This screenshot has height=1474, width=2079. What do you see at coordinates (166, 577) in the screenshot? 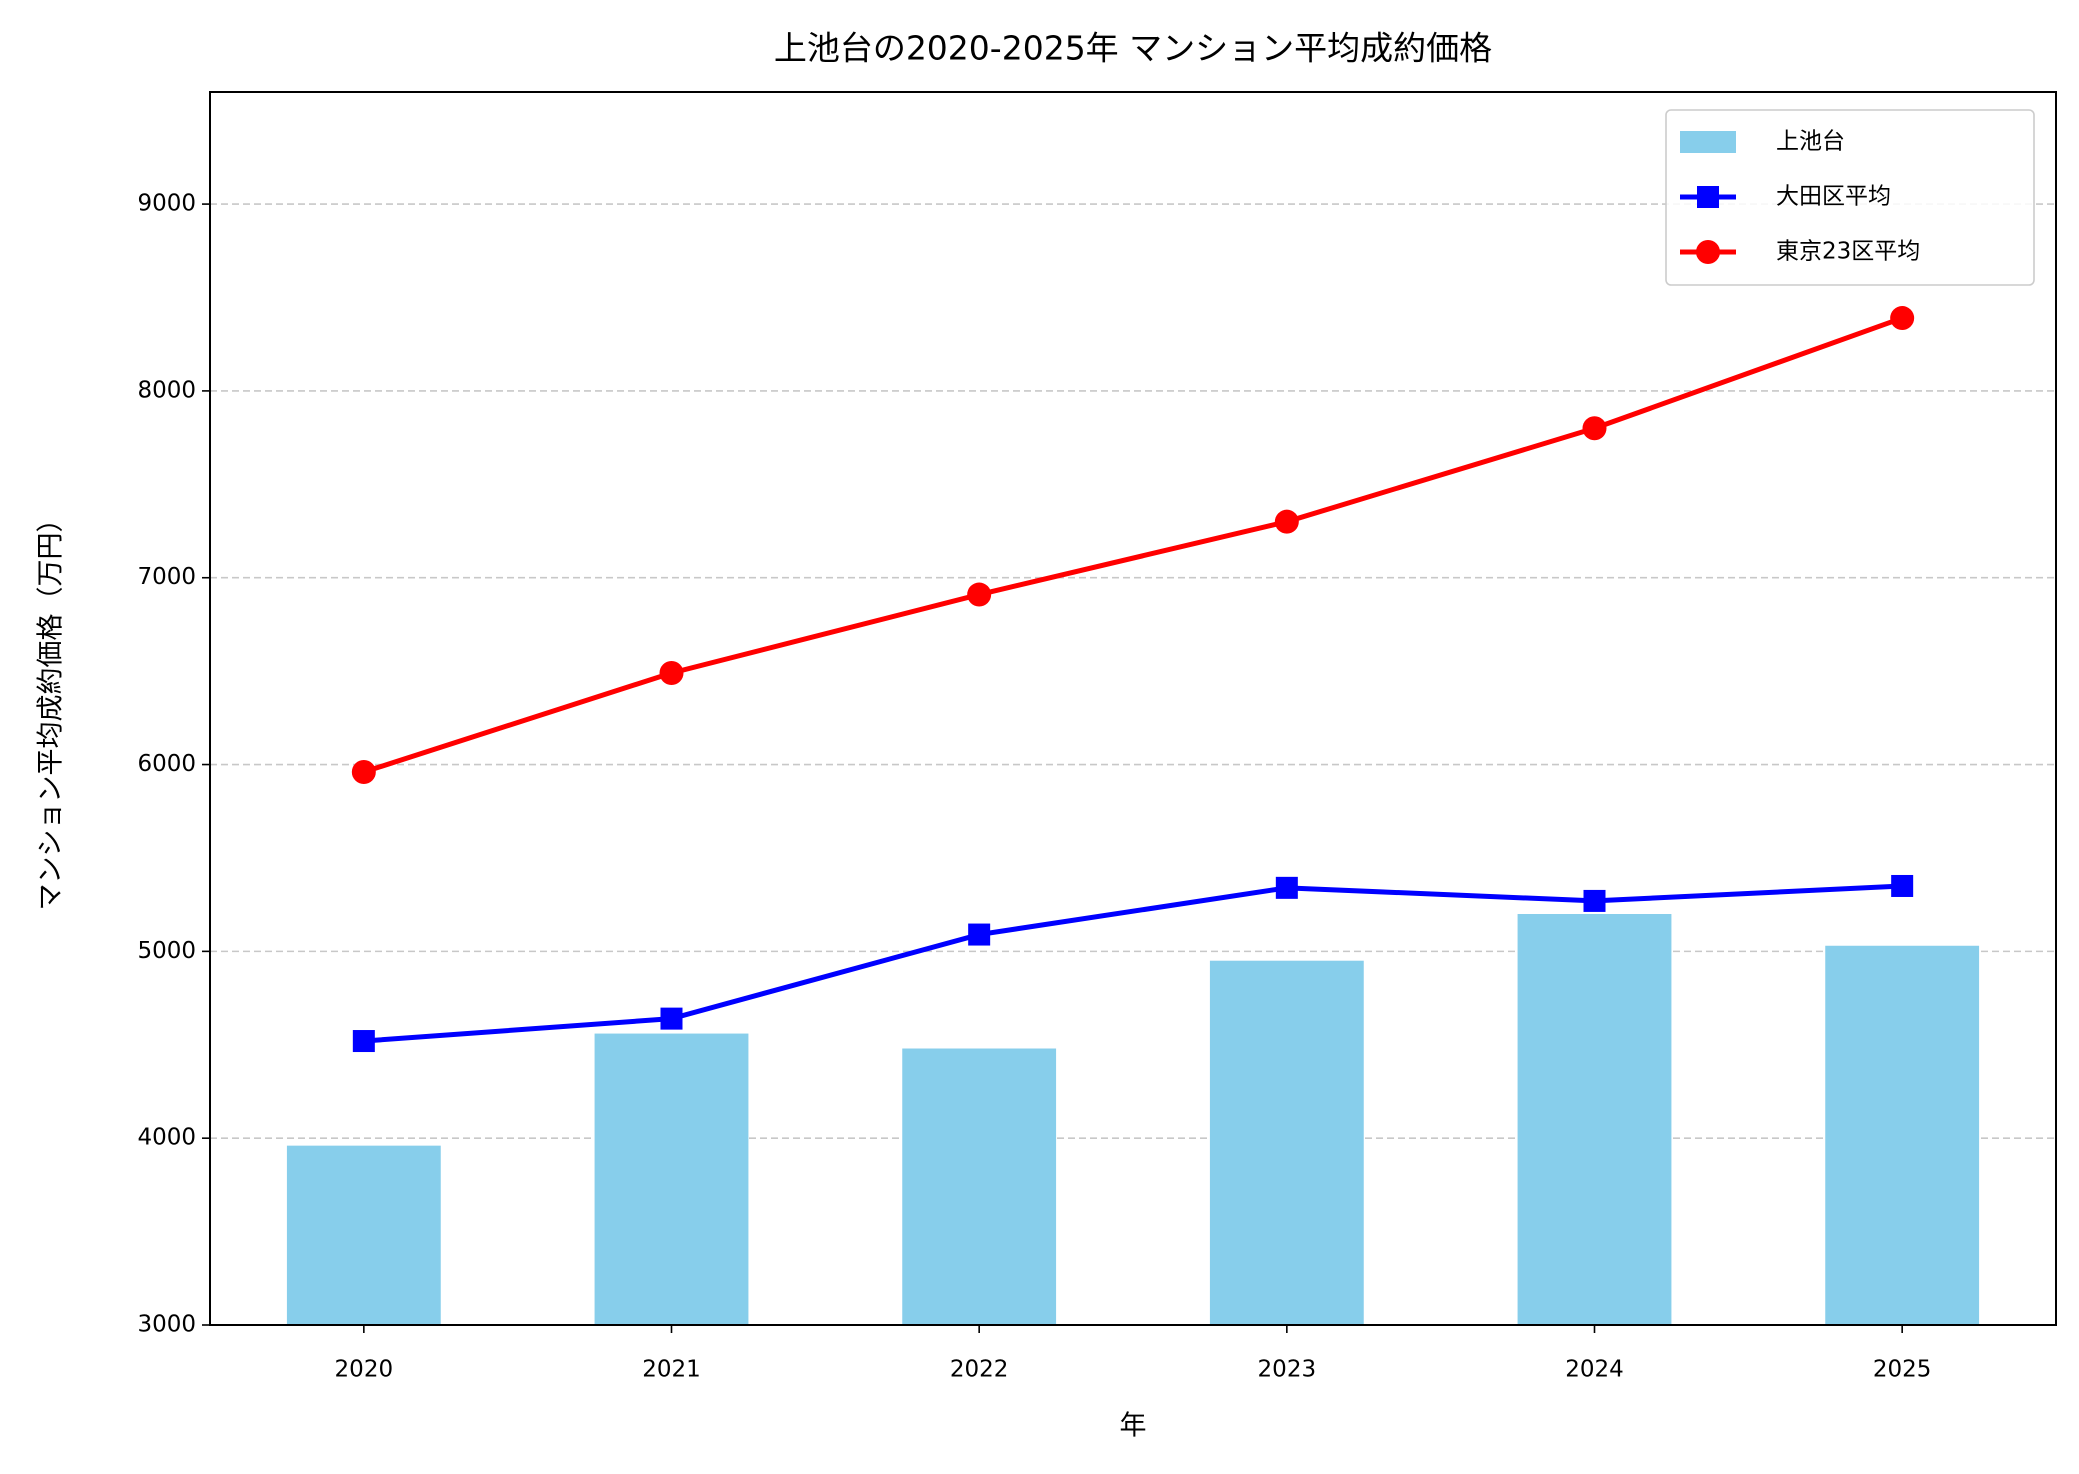
I see `y-tick-label: 7000` at bounding box center [166, 577].